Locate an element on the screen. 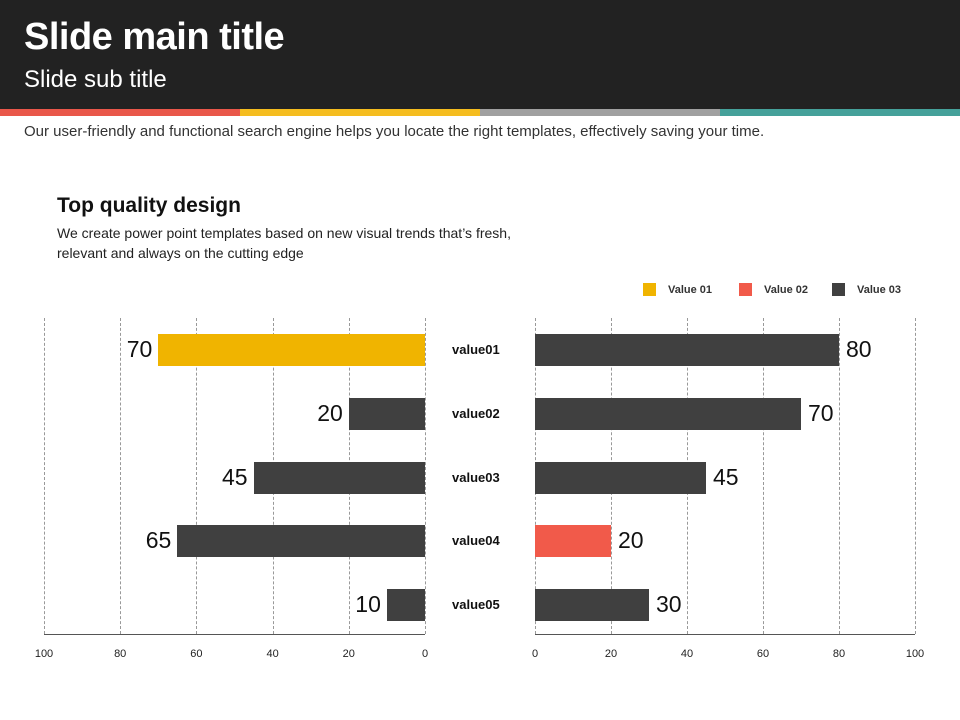  category-label: value03 is located at coordinates (476, 477).